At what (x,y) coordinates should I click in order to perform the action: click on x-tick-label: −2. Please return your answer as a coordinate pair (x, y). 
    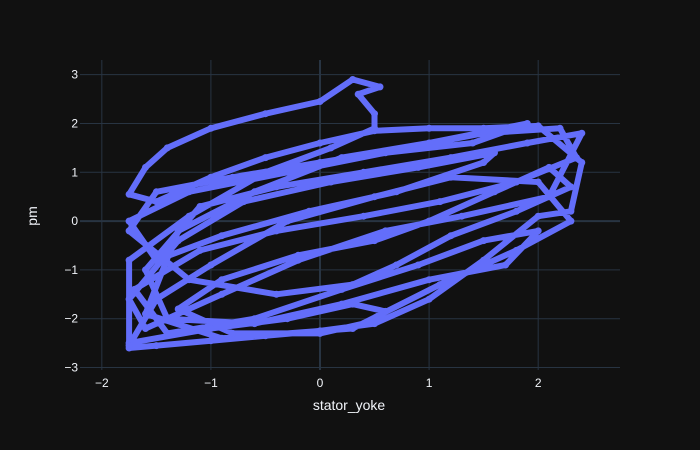
    Looking at the image, I should click on (102, 383).